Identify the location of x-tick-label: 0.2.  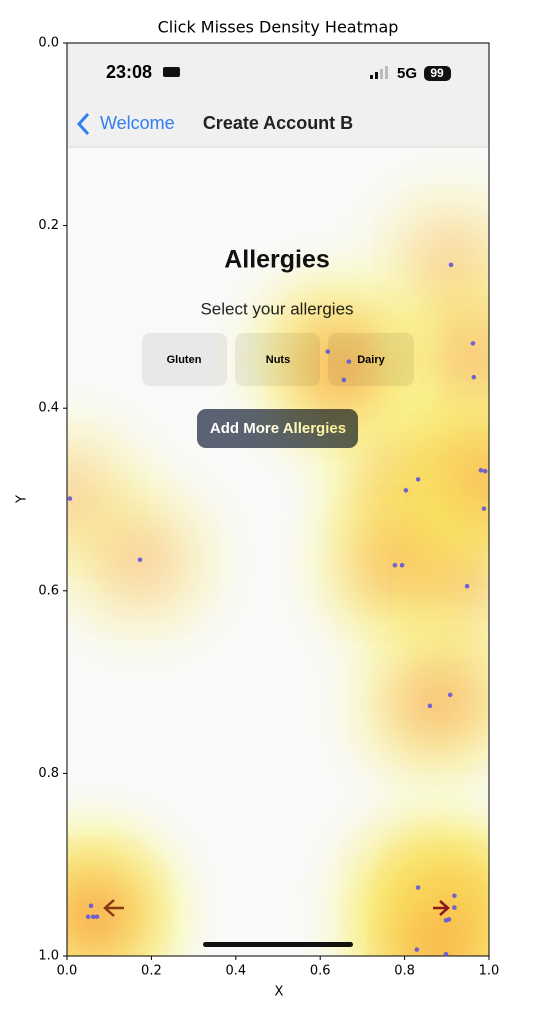
(151, 971).